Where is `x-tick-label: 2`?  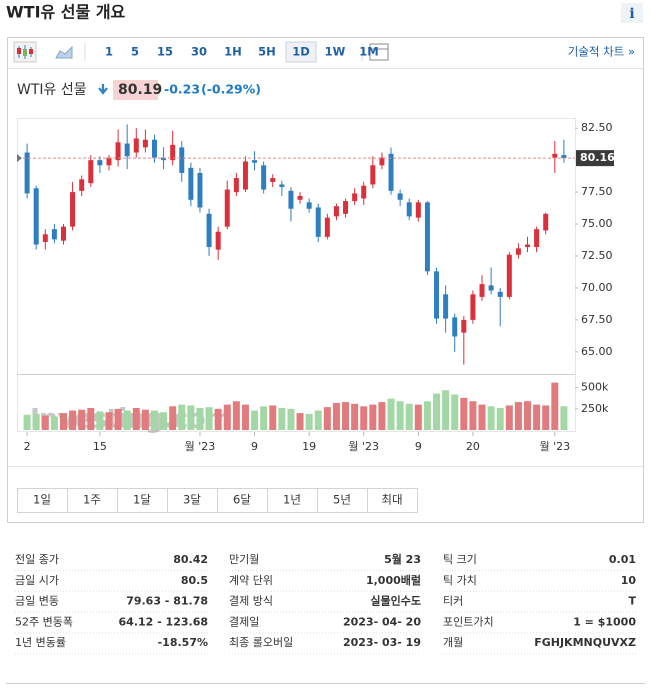 x-tick-label: 2 is located at coordinates (27, 446).